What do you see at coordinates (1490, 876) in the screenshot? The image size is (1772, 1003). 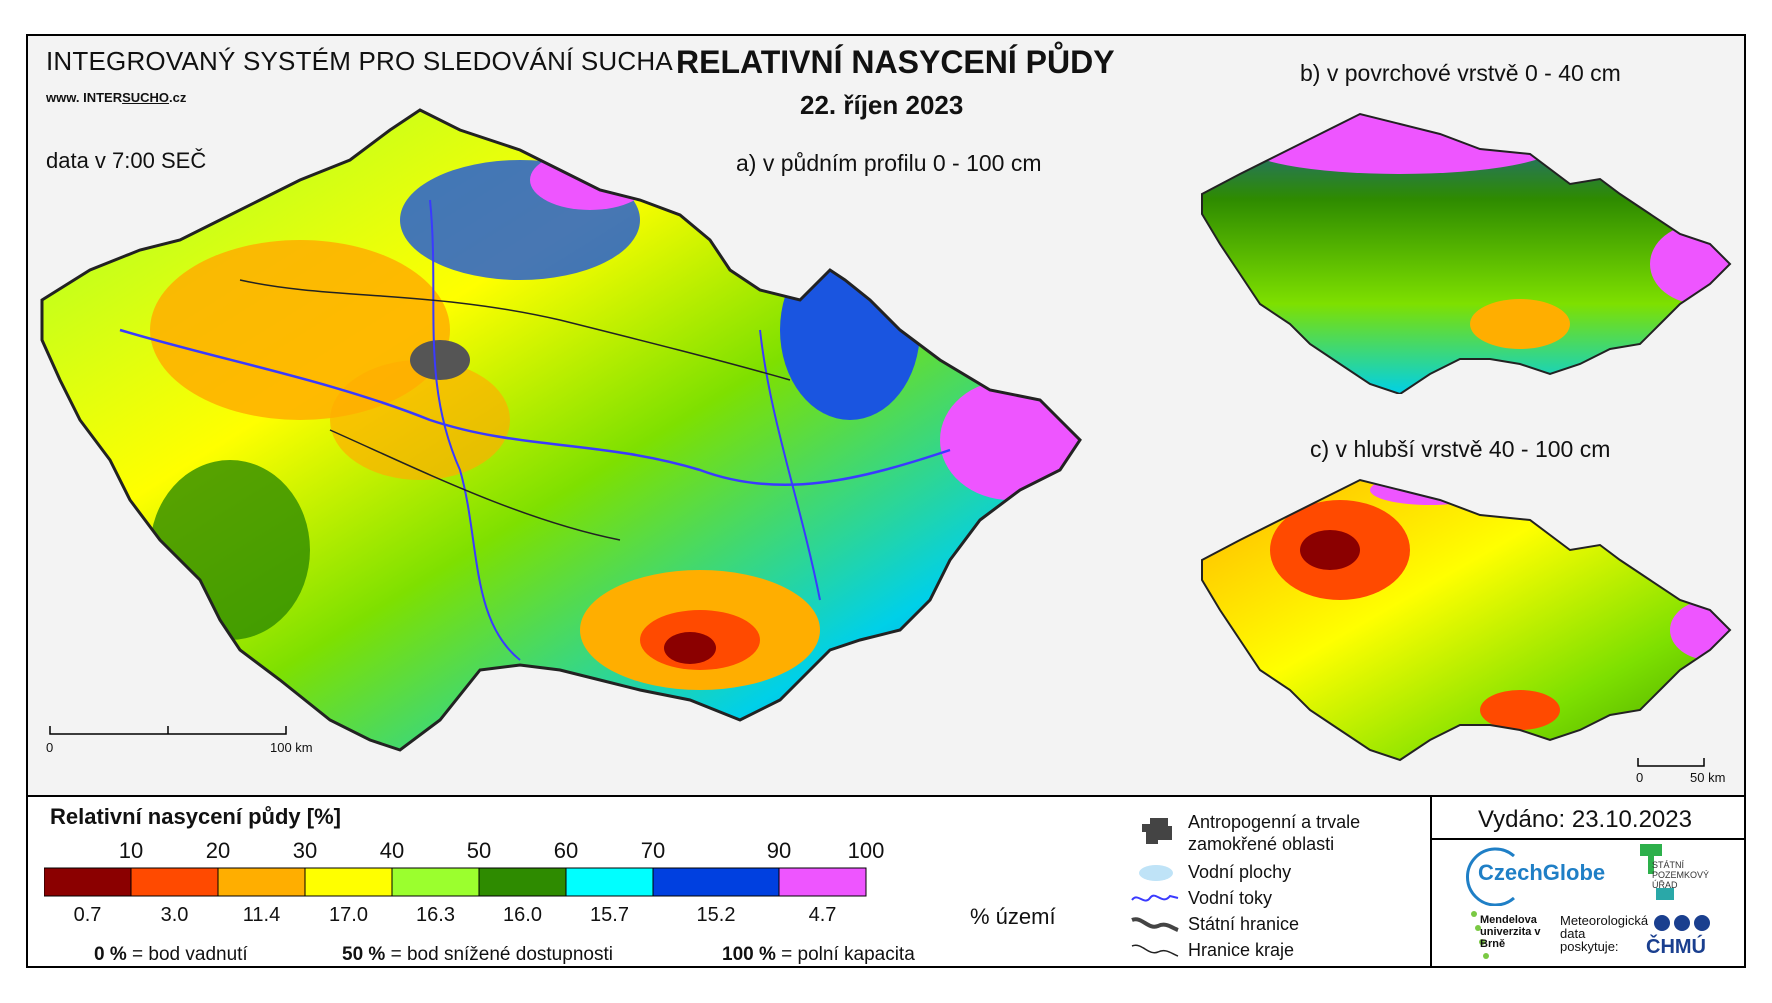 I see `czechglobe-logo-mark` at bounding box center [1490, 876].